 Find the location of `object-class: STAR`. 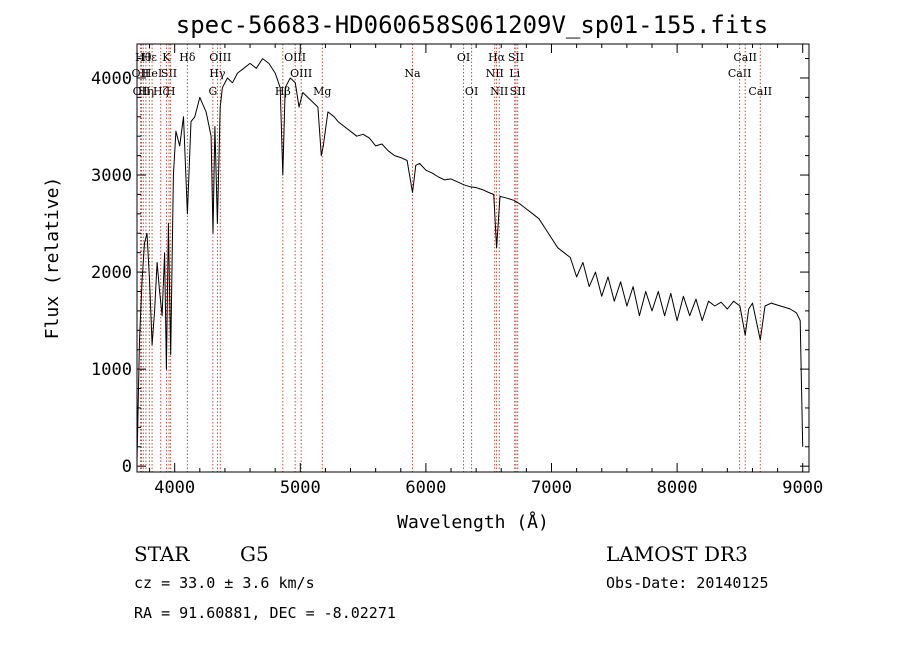

object-class: STAR is located at coordinates (162, 554).